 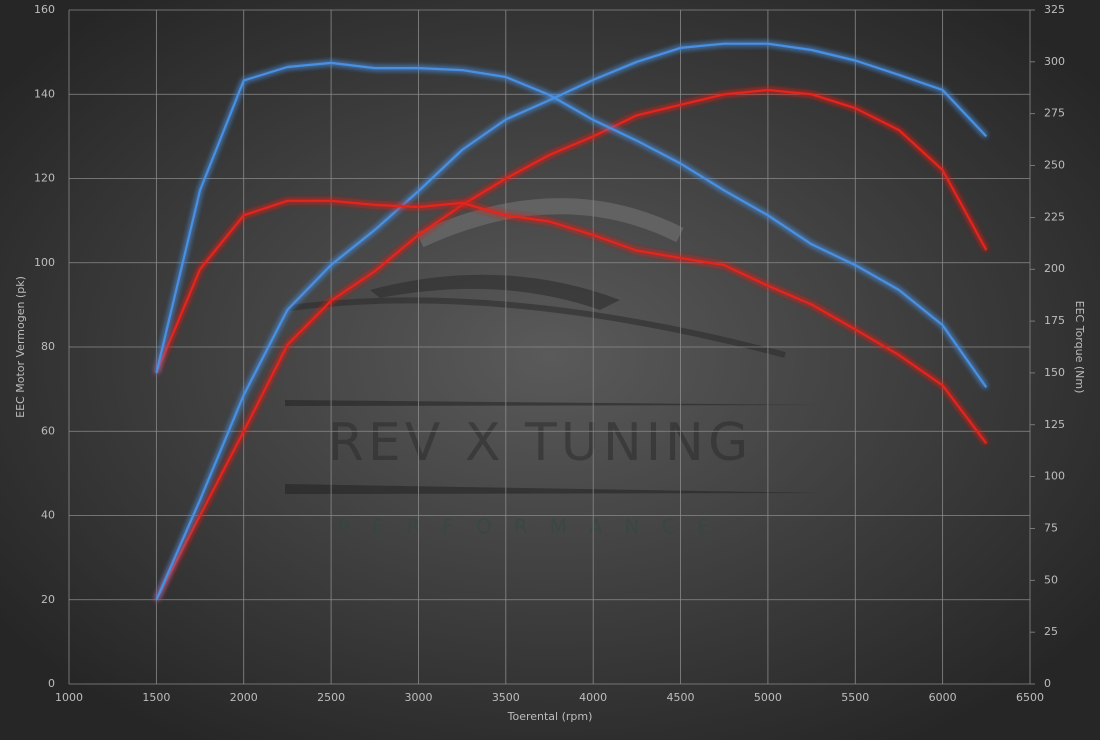 I want to click on watermark-subtitle: PERFORMANCE, so click(x=535, y=527).